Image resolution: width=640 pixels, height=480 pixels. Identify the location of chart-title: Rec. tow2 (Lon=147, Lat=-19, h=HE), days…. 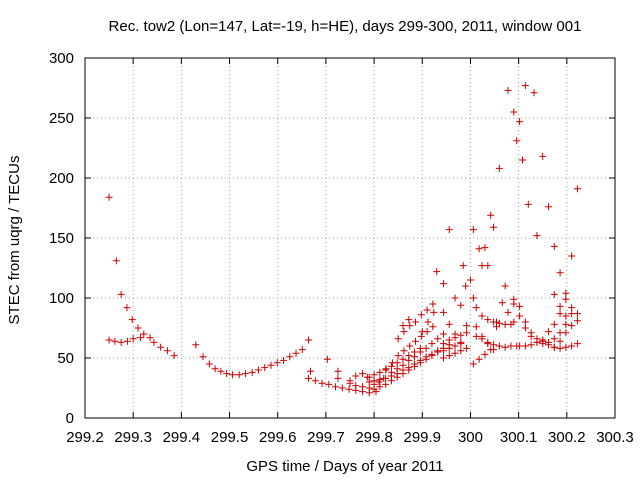
(345, 26).